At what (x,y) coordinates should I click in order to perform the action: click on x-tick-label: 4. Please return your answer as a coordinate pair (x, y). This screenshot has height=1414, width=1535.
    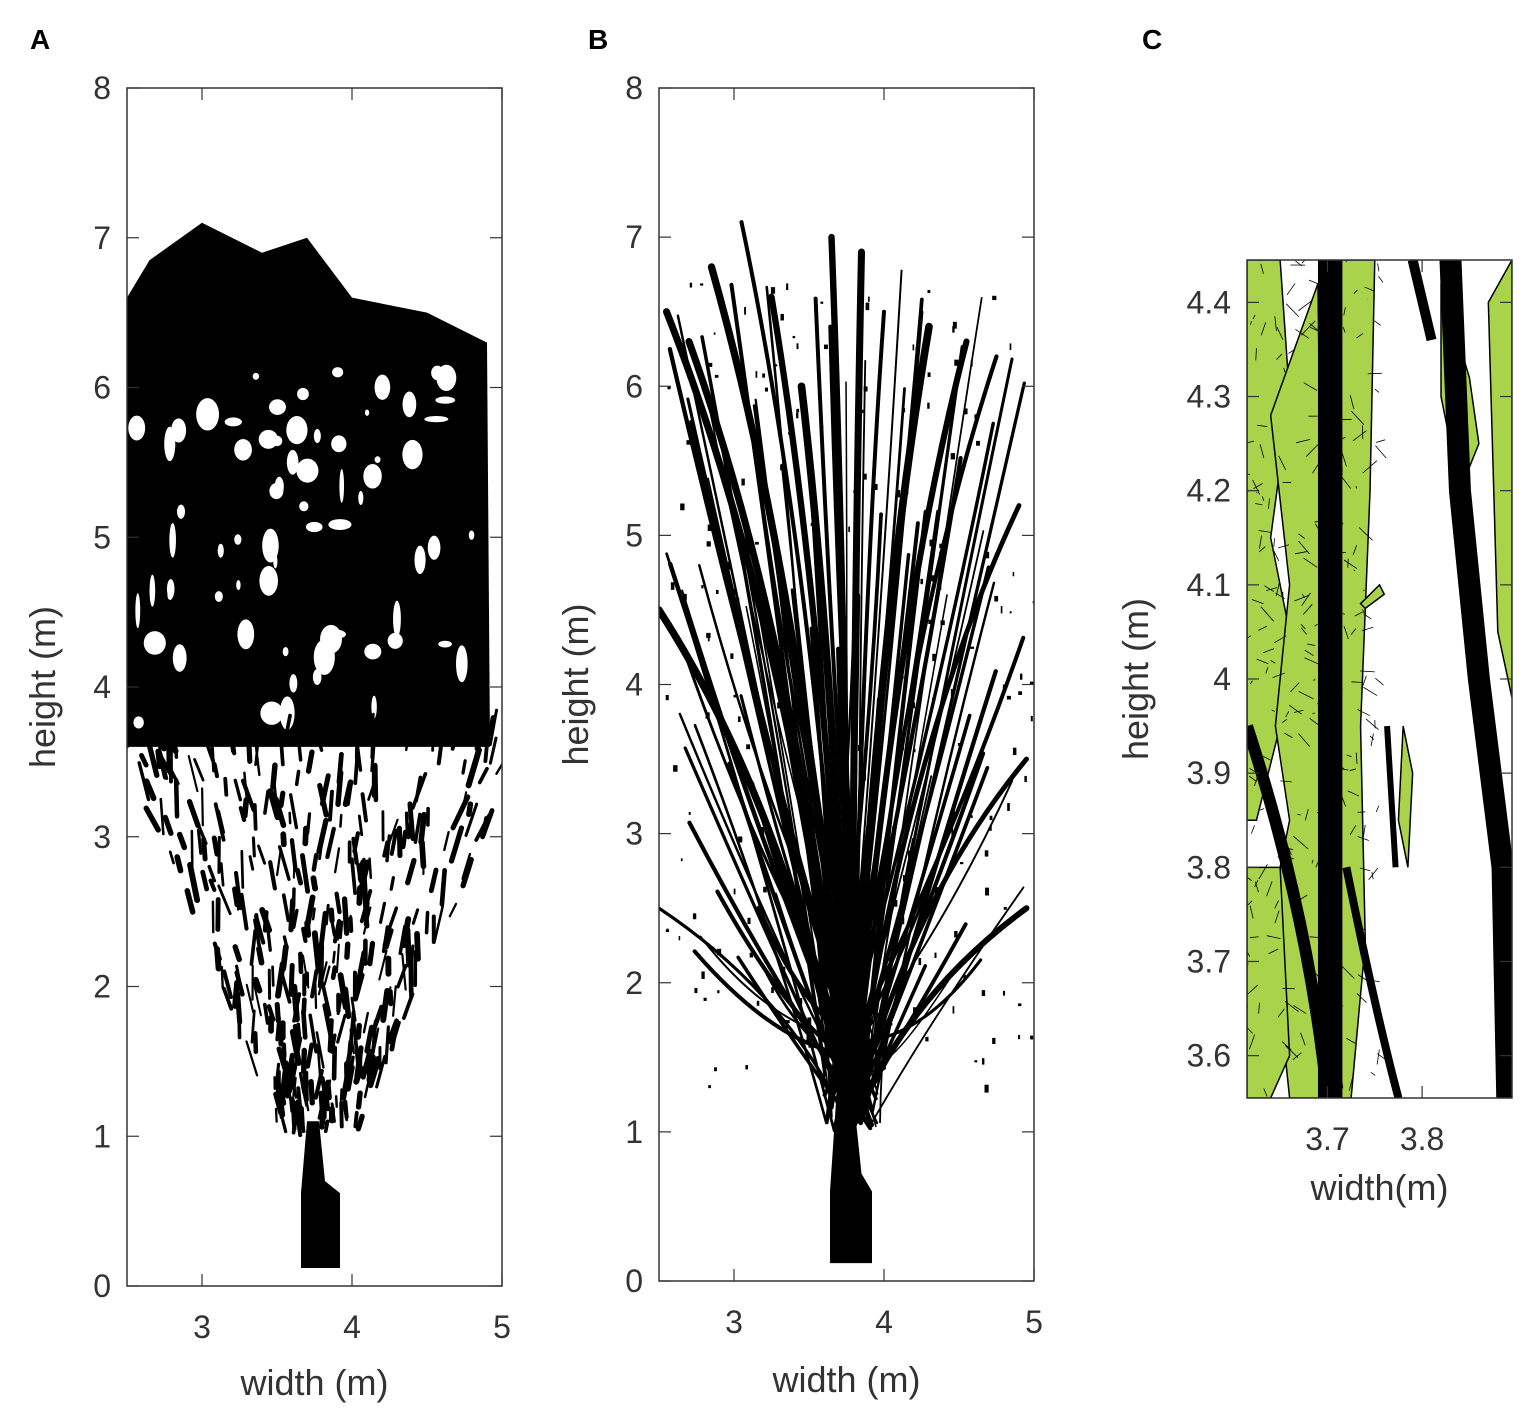
    Looking at the image, I should click on (884, 1322).